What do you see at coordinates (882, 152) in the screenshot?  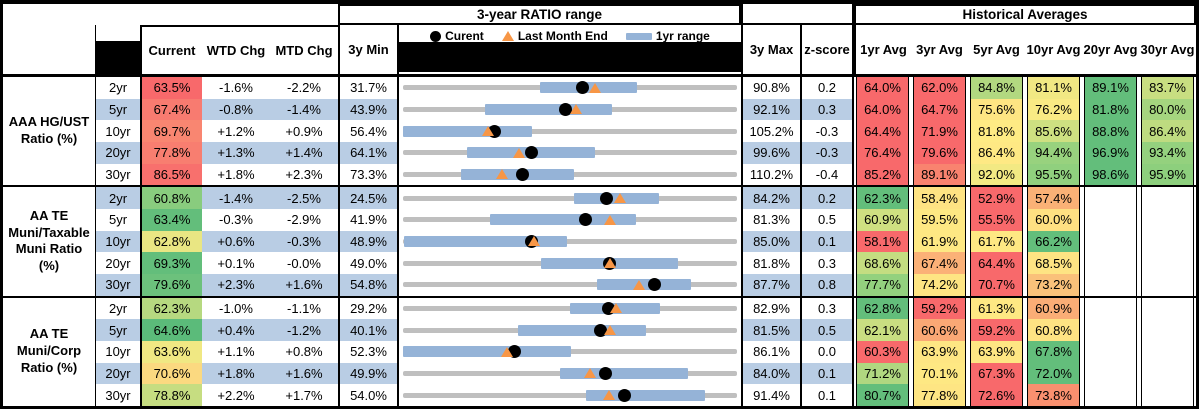 I see `cell-avg: 76.4%` at bounding box center [882, 152].